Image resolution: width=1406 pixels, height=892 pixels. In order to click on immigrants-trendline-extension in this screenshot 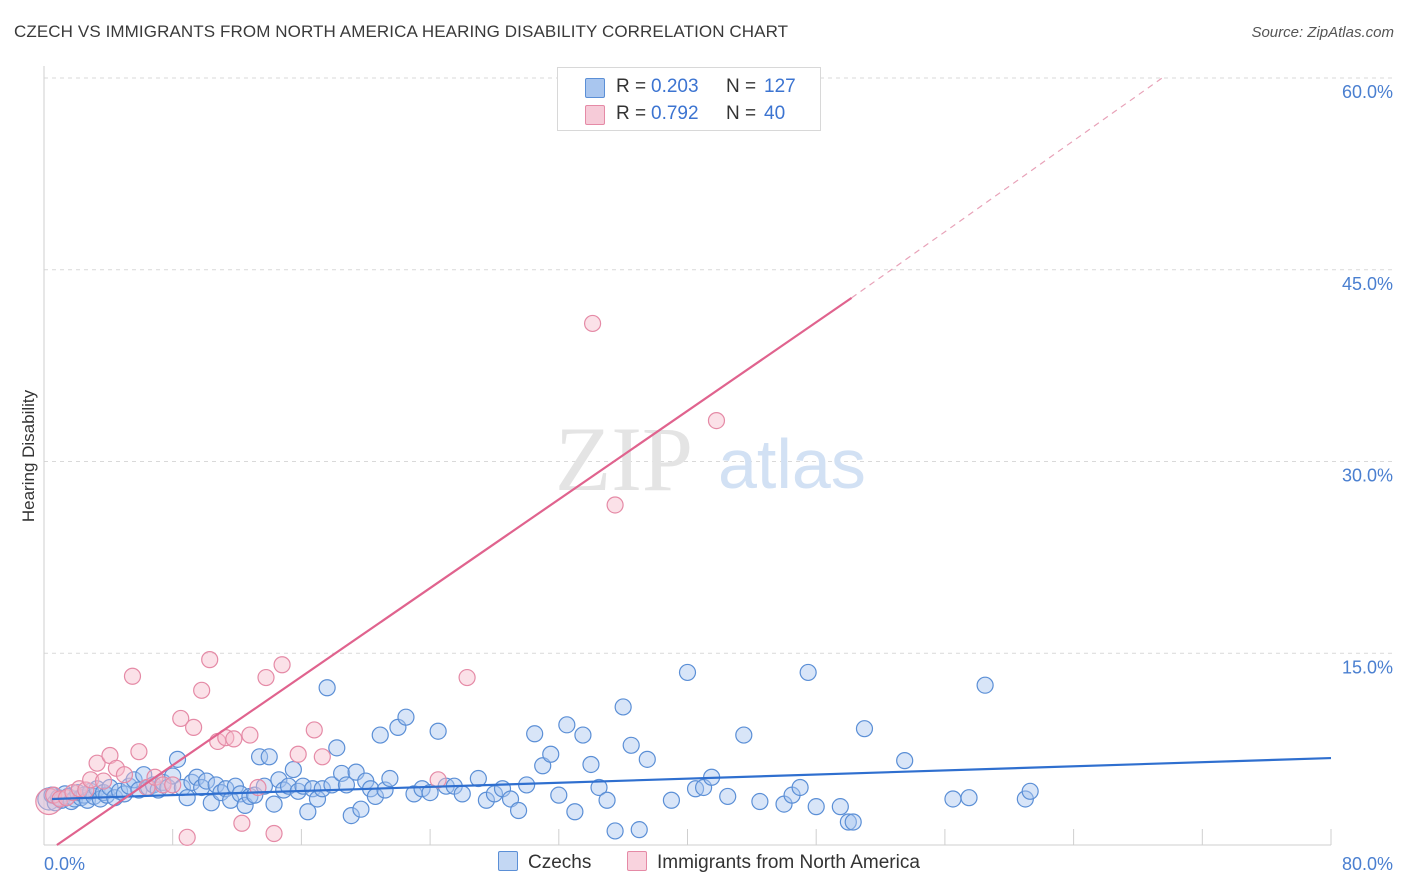, I will do `click(1007, 188)`.